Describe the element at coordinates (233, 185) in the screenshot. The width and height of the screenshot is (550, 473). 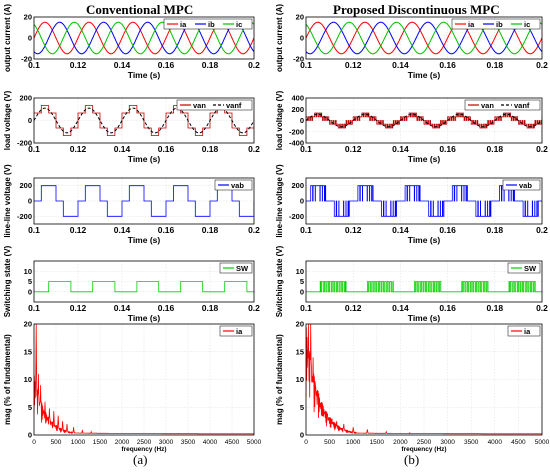
I see `legend: vab` at that location.